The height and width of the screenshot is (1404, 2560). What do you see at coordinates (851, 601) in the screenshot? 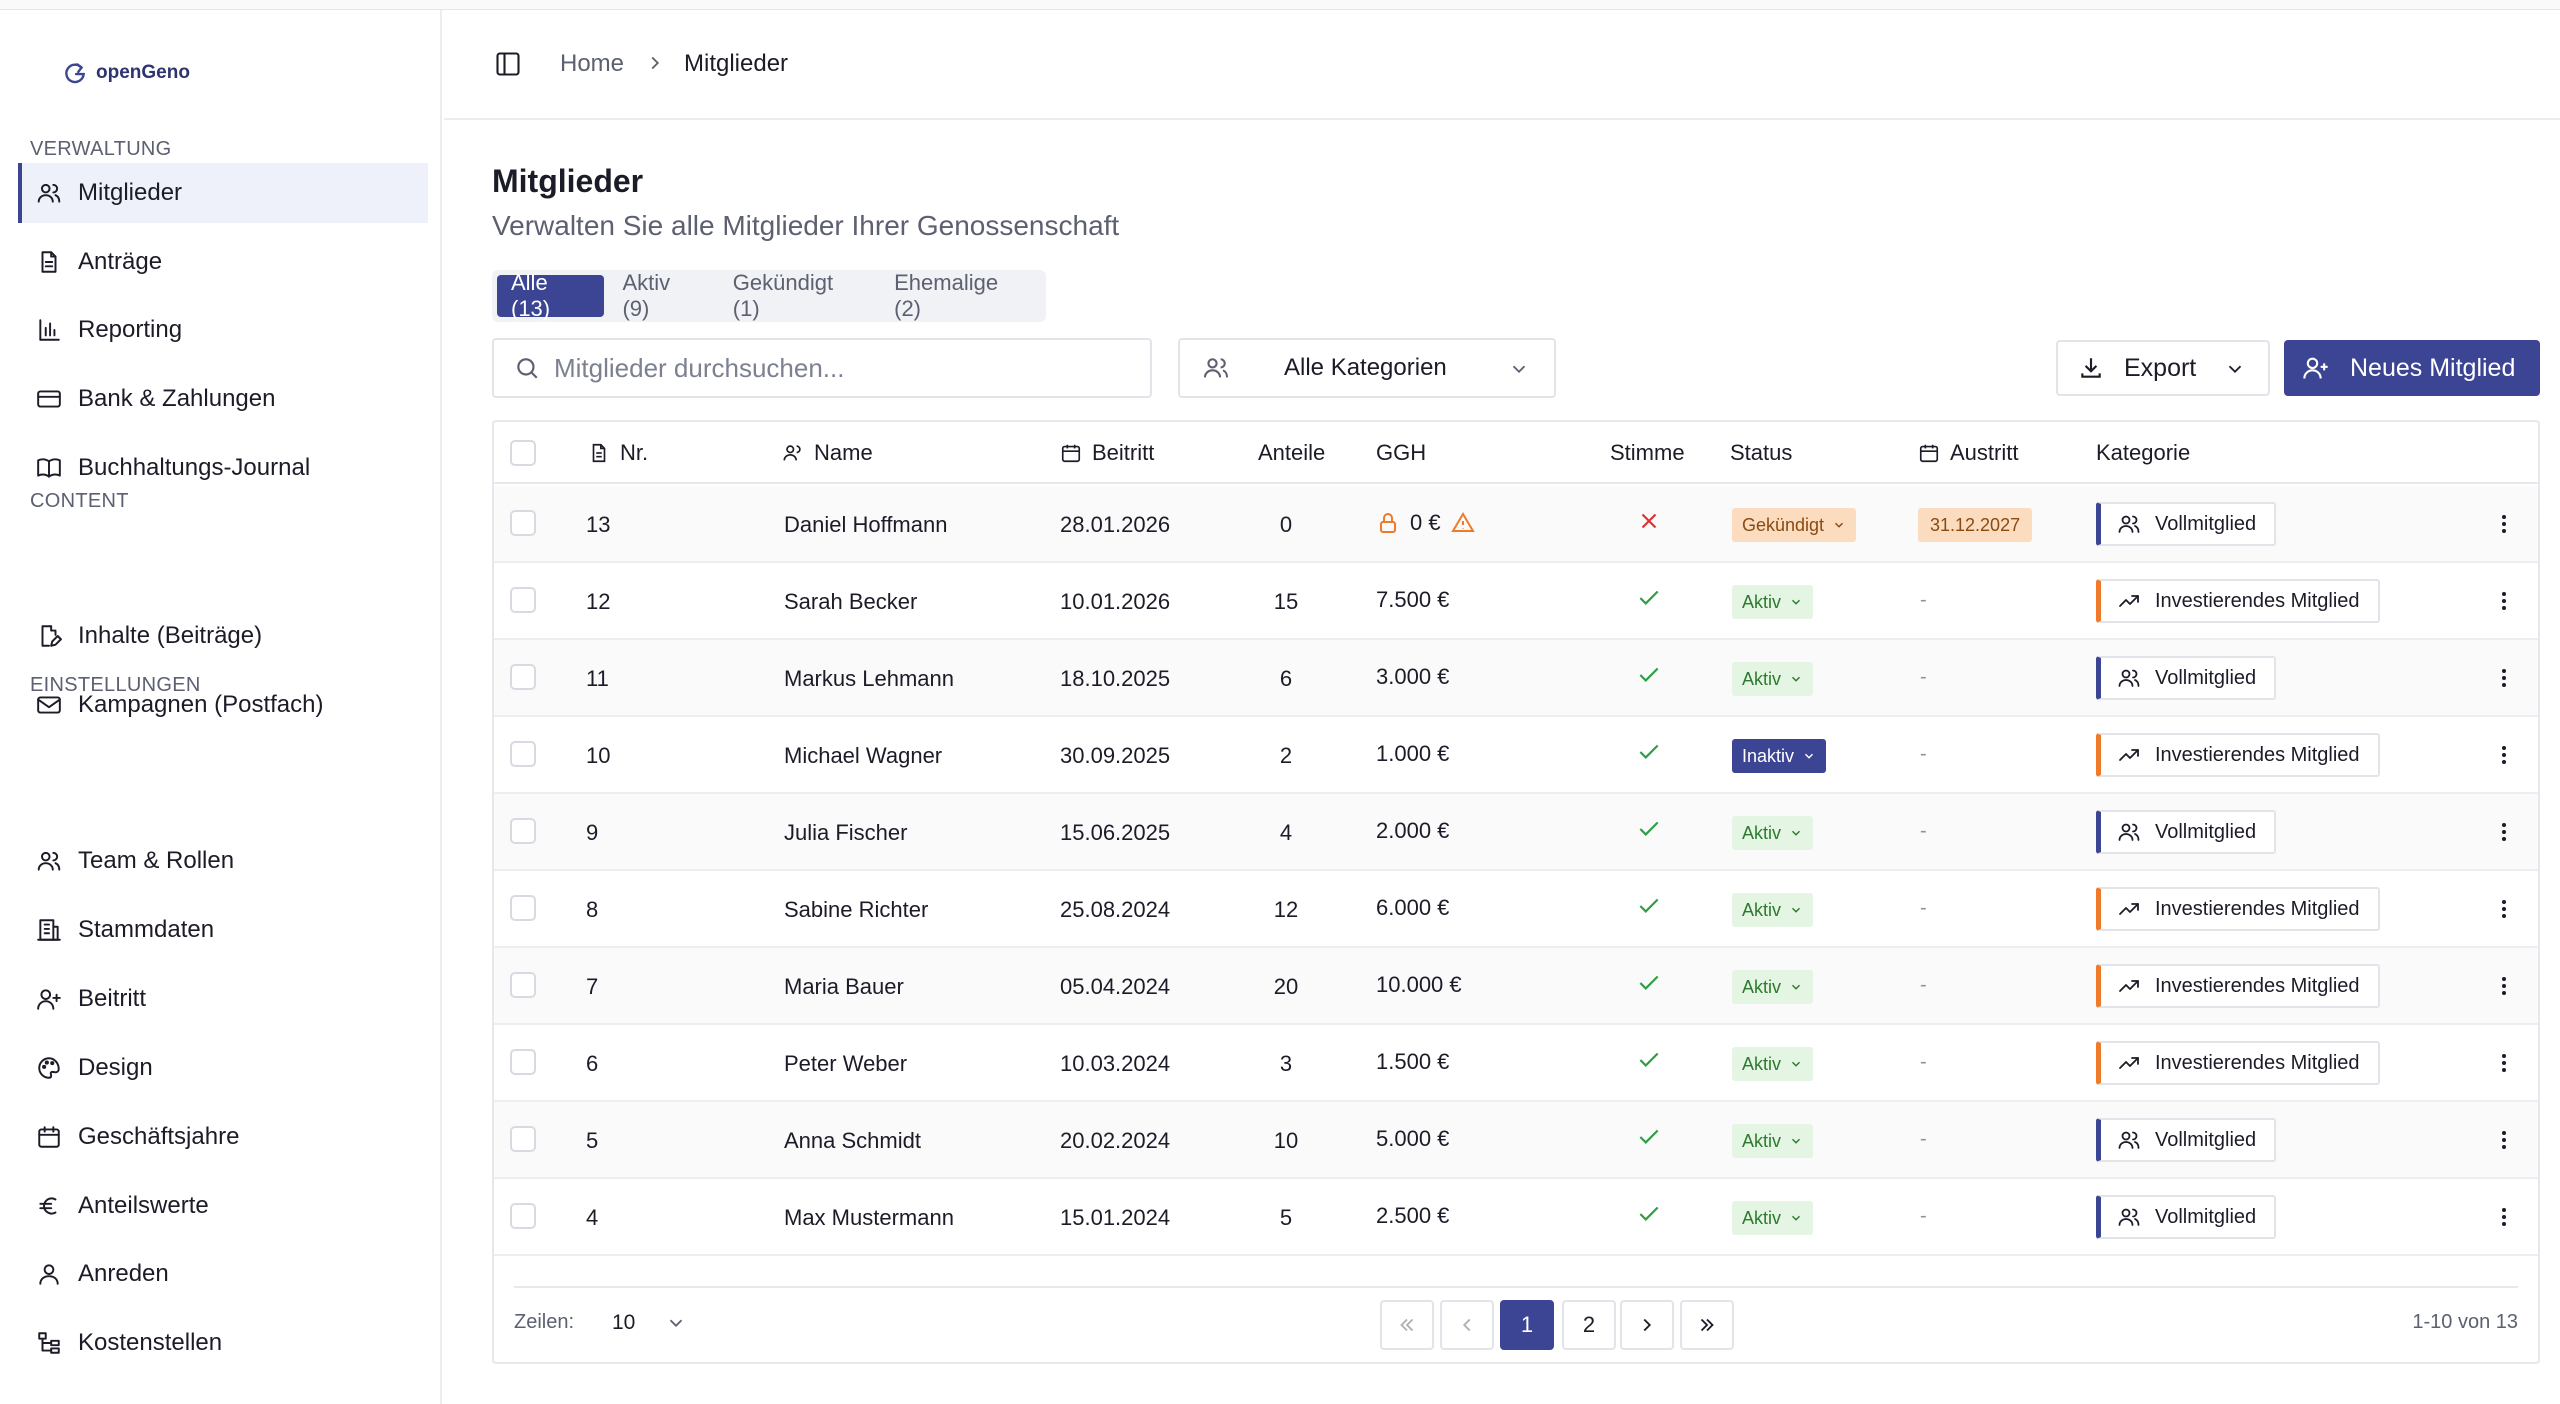
I see `member-name: Sarah Becker` at bounding box center [851, 601].